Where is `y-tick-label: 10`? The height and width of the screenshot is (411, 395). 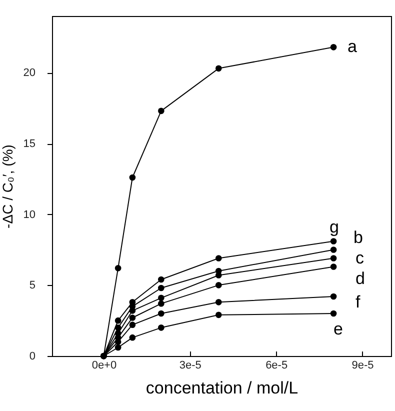 y-tick-label: 10 is located at coordinates (29, 214).